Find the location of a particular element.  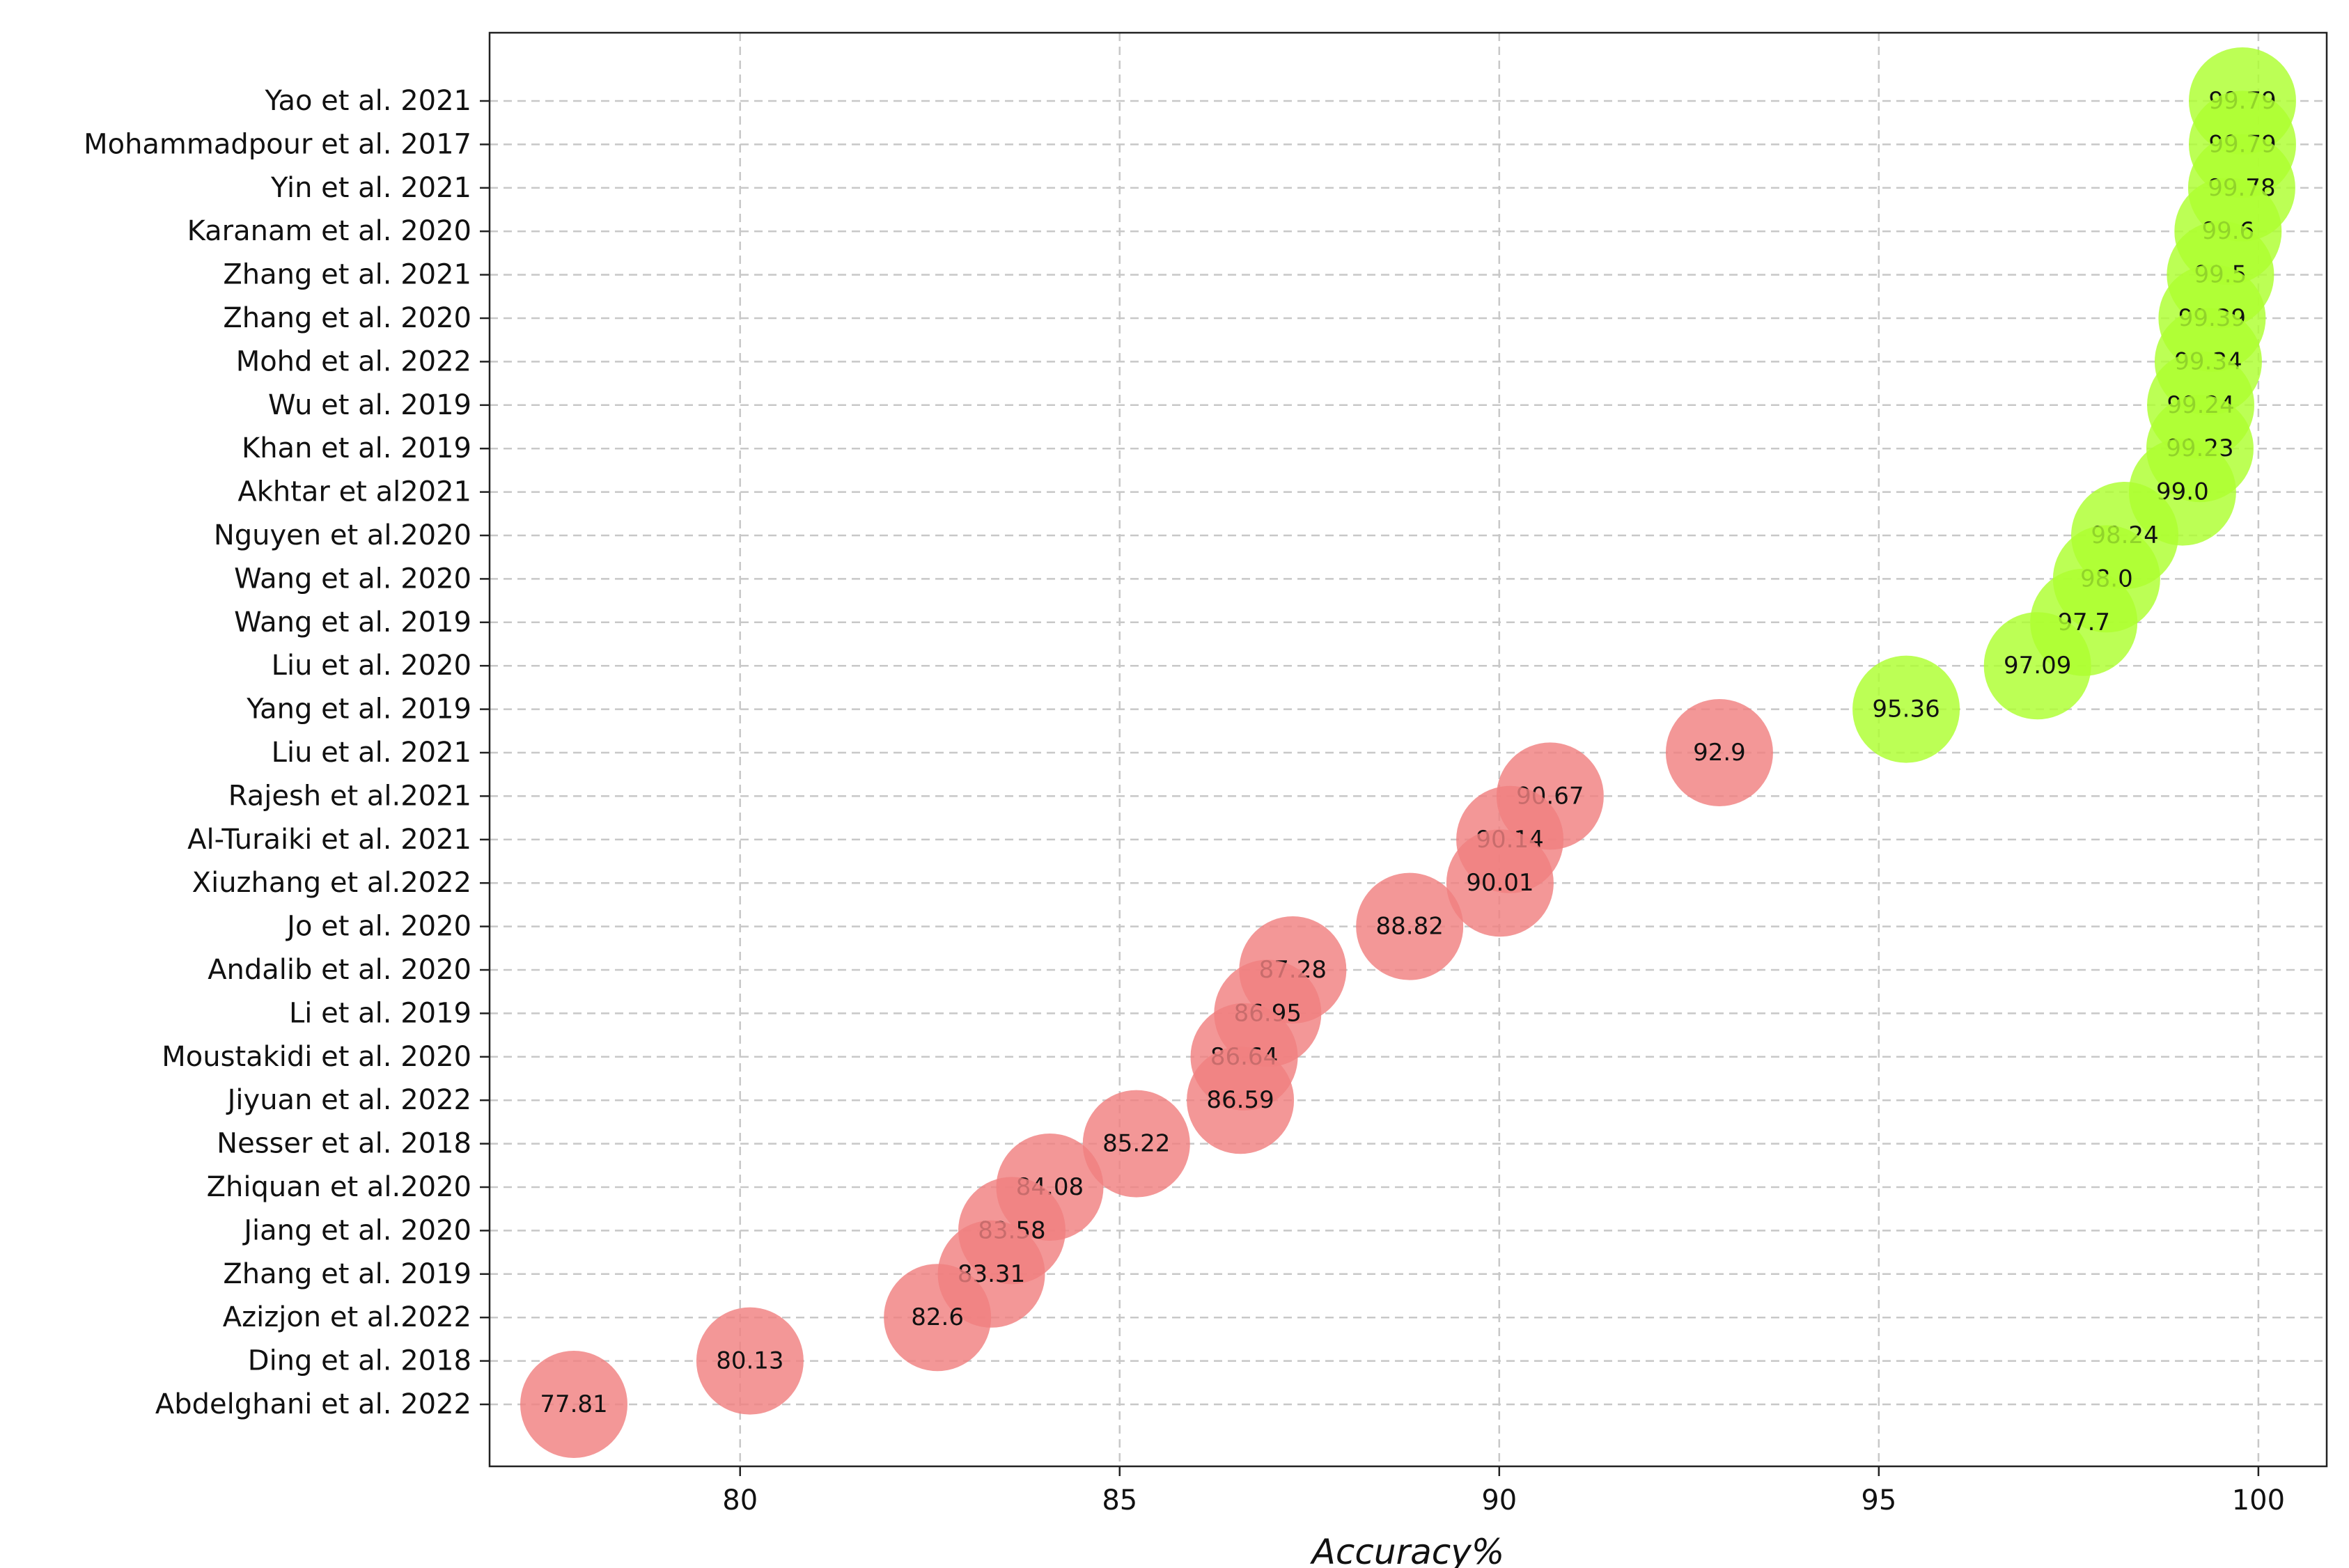

bubble-value-label: 85.22 is located at coordinates (1136, 1144).